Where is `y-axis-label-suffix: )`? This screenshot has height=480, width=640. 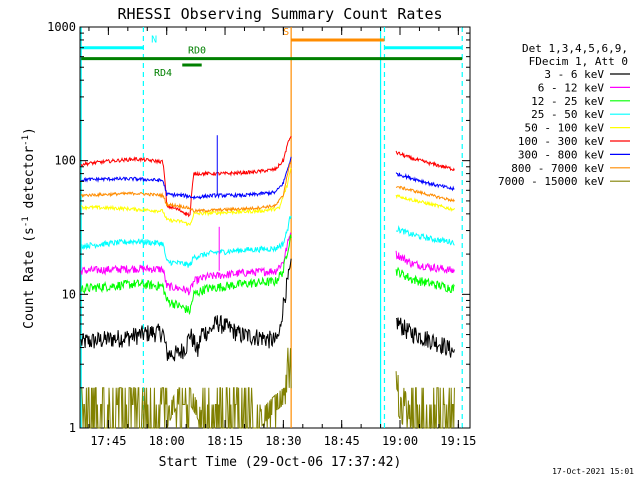
y-axis-label-suffix: ) is located at coordinates (29, 131).